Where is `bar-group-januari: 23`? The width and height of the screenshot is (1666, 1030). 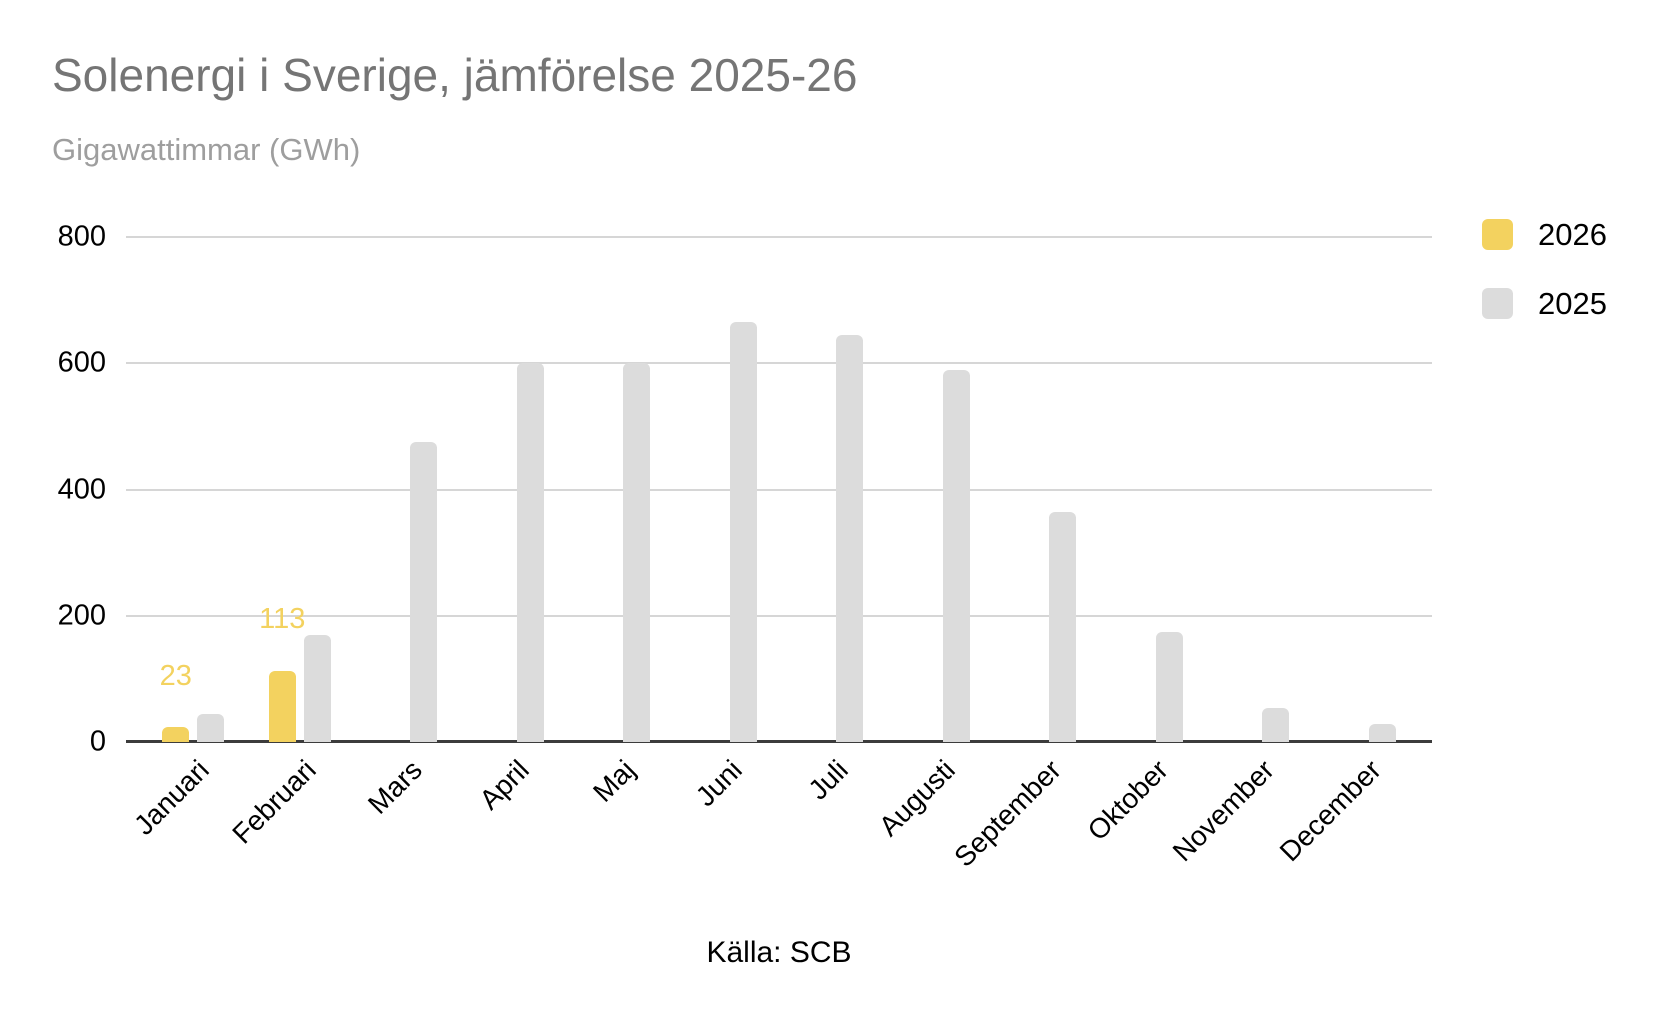
bar-group-januari: 23 is located at coordinates (193, 489).